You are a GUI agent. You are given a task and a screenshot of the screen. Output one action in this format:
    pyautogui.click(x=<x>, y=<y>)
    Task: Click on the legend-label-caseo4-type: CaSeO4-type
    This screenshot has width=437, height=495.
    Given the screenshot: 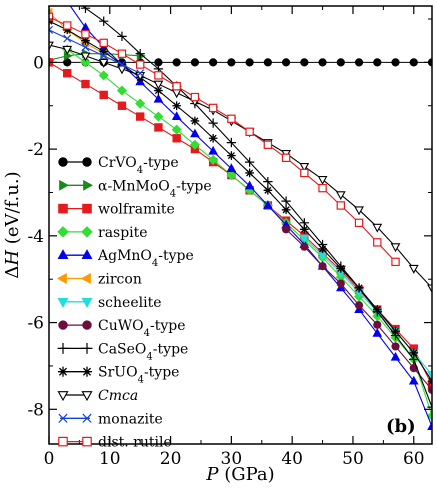 What is the action you would take?
    pyautogui.click(x=143, y=351)
    